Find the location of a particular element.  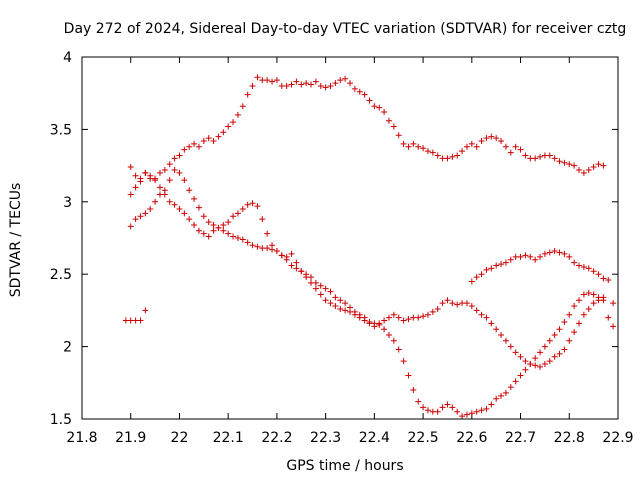

x-tick-label: 21.9 is located at coordinates (130, 438).